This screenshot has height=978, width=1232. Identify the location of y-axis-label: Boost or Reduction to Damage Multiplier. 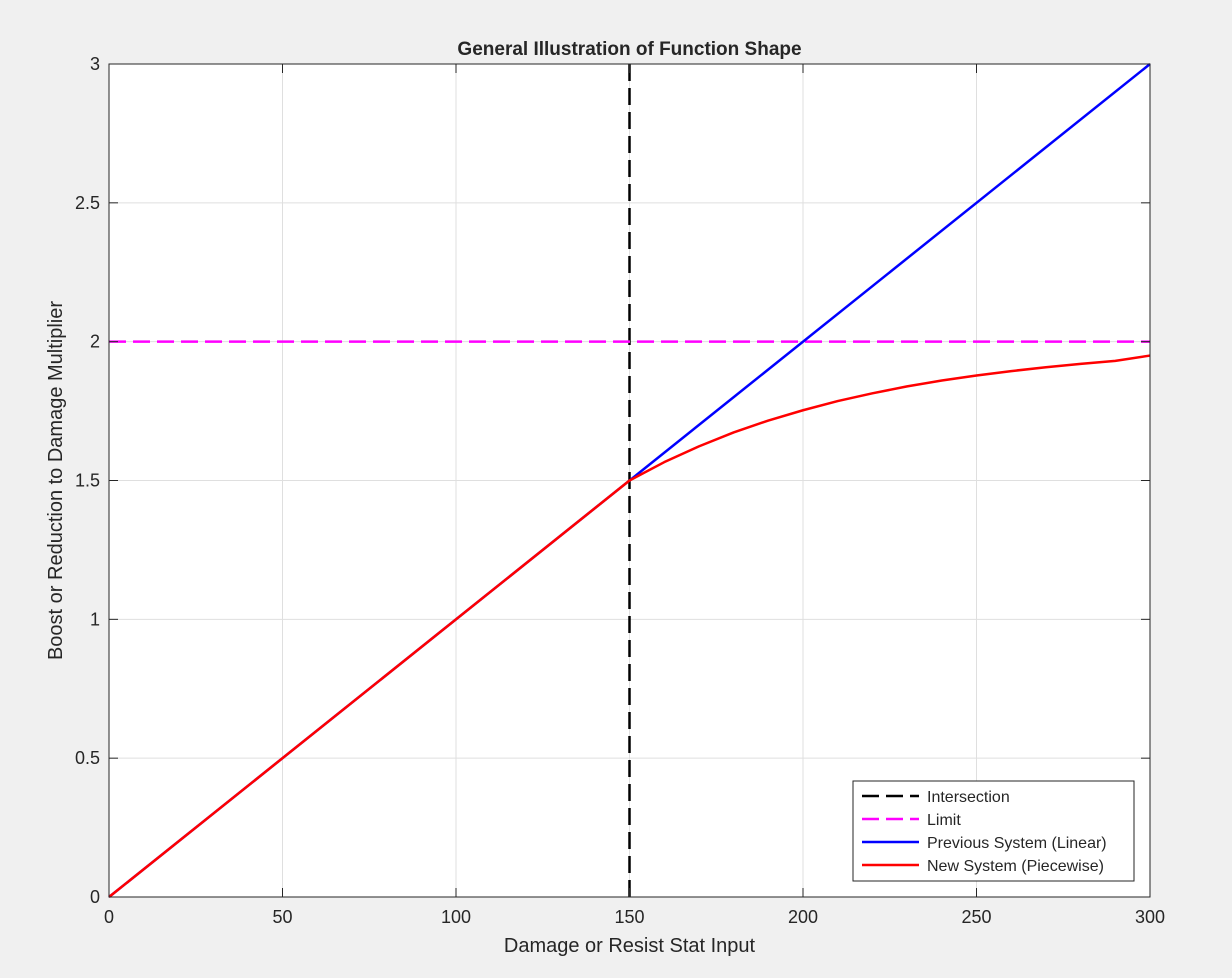
(56, 480).